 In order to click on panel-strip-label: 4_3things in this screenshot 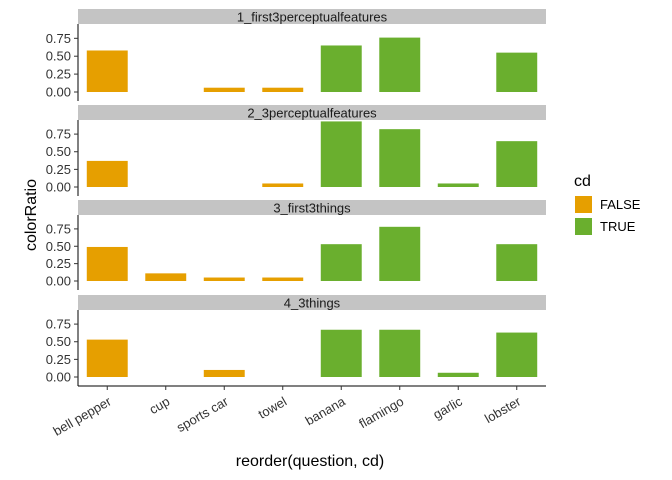, I will do `click(312, 303)`.